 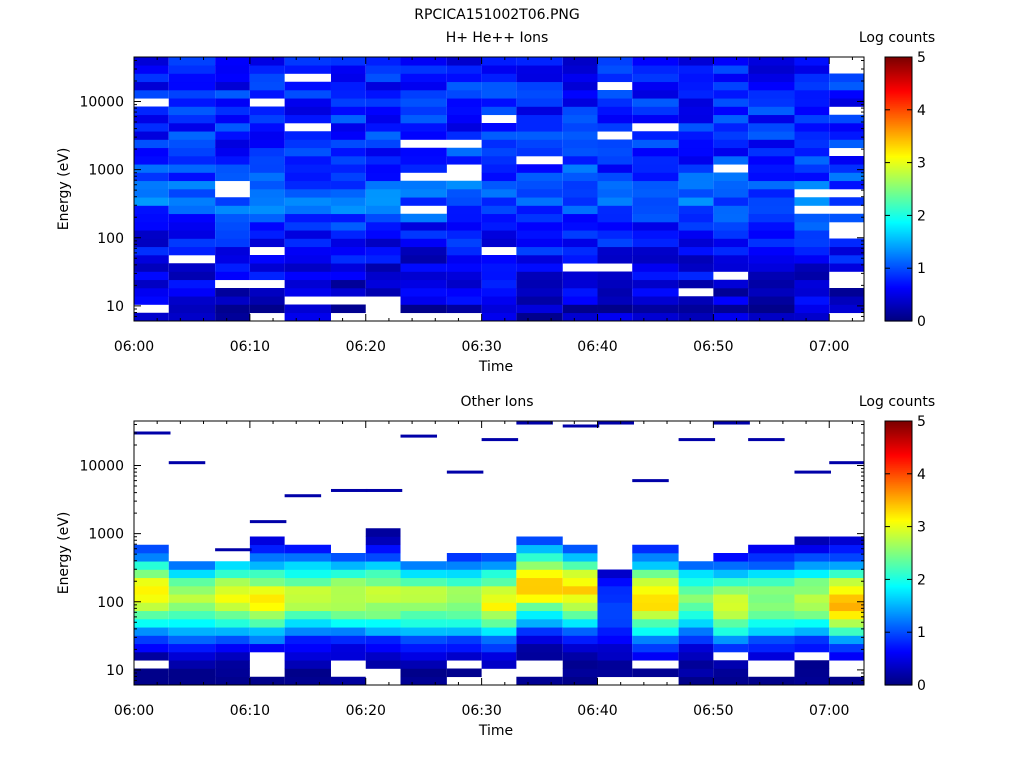 I want to click on colorbar: 0 1 2 3 4 5, so click(x=905, y=190).